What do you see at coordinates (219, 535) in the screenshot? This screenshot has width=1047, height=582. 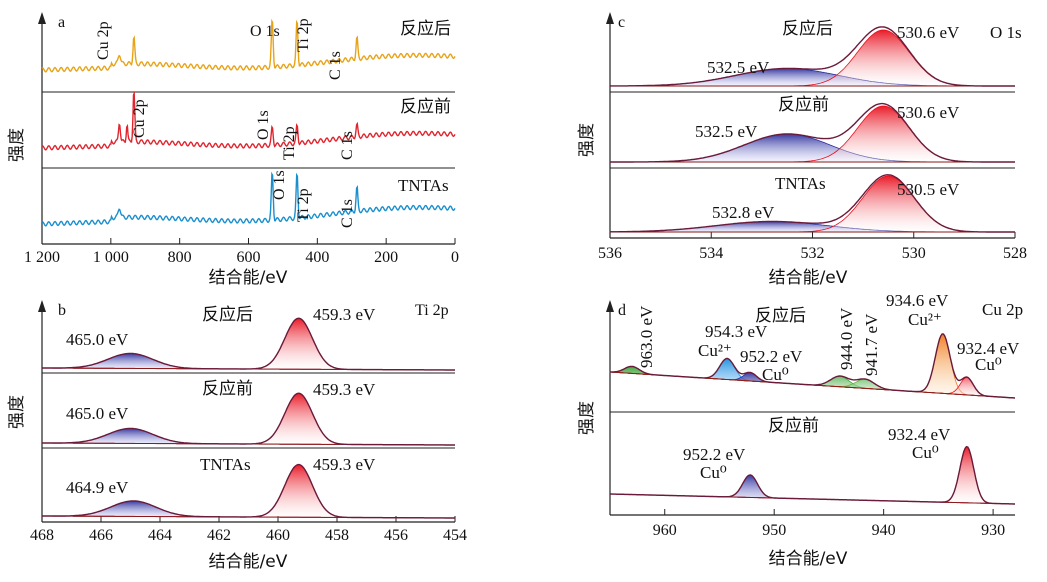 I see `panel-b-tick-label: 462` at bounding box center [219, 535].